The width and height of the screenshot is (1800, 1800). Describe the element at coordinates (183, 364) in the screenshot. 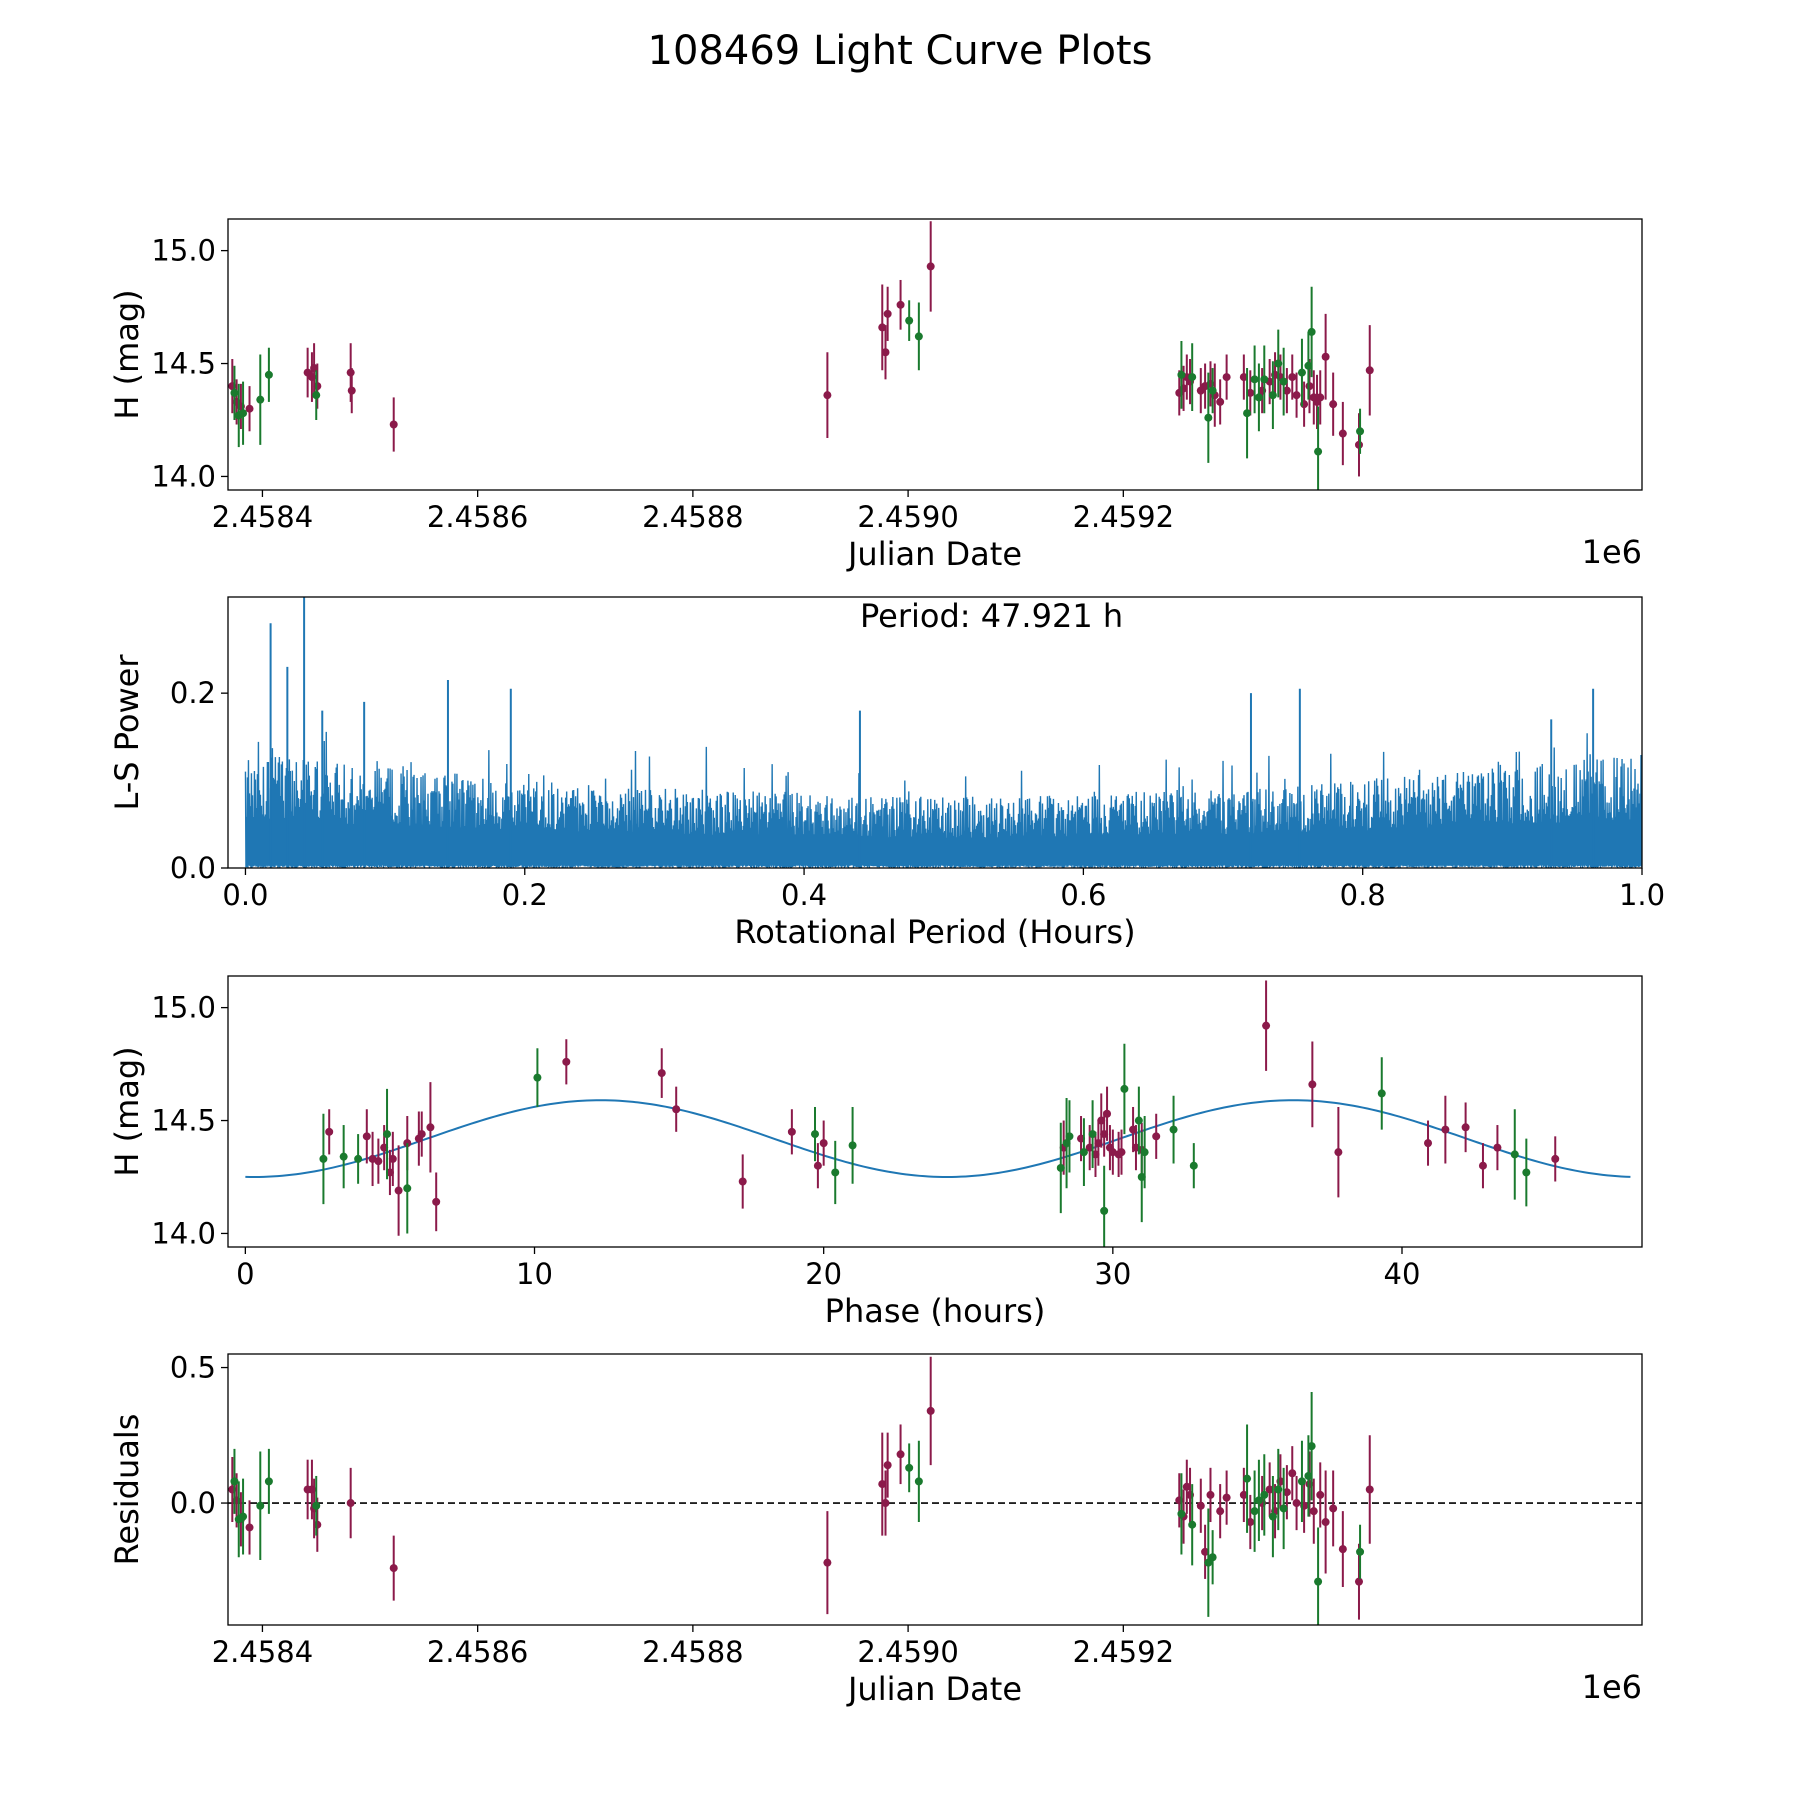

I see `y-tick-label: 14.5` at that location.